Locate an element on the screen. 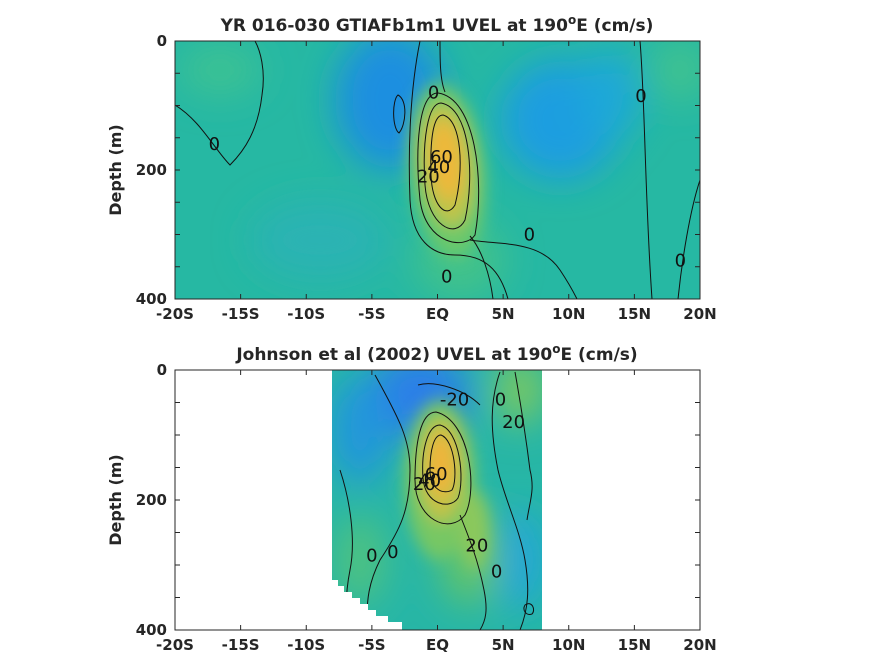  top-contour-zero-center is located at coordinates (458, 170).